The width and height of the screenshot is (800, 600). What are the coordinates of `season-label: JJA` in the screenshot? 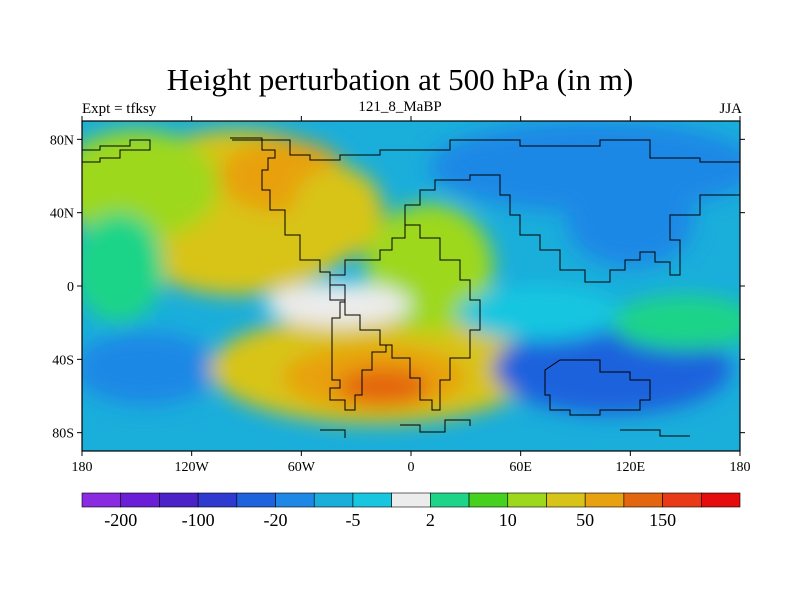 It's located at (730, 109).